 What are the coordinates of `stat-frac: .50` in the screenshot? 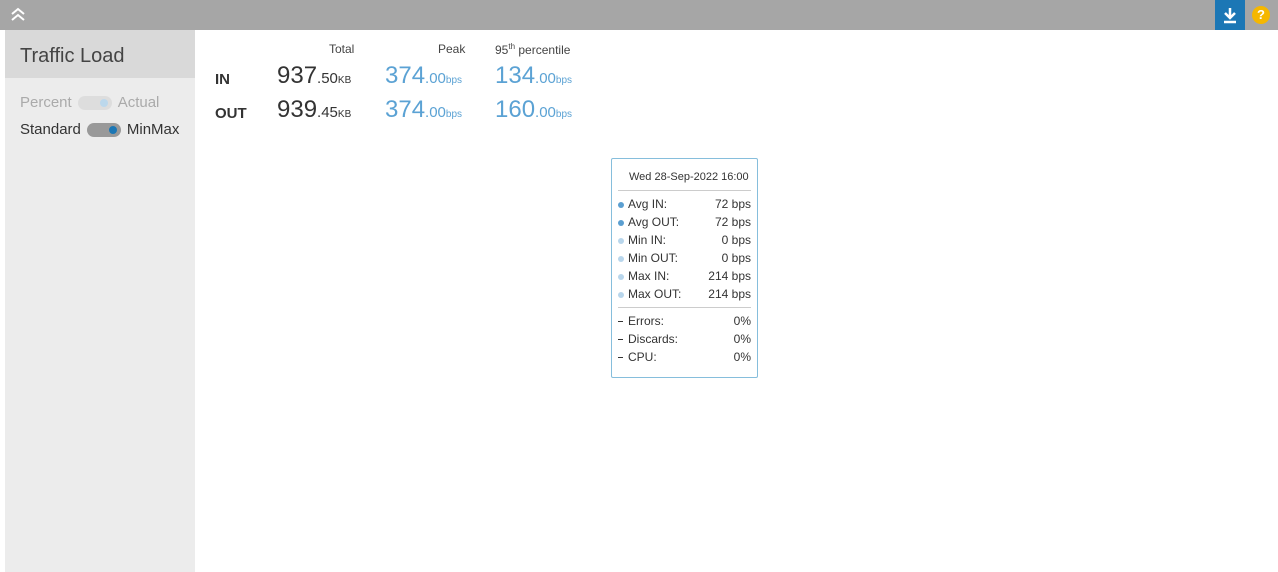 It's located at (327, 78).